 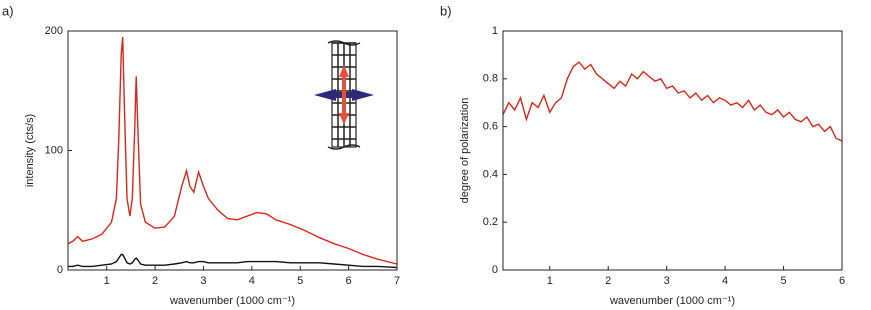 What do you see at coordinates (490, 222) in the screenshot?
I see `y-tick-label: 0.2` at bounding box center [490, 222].